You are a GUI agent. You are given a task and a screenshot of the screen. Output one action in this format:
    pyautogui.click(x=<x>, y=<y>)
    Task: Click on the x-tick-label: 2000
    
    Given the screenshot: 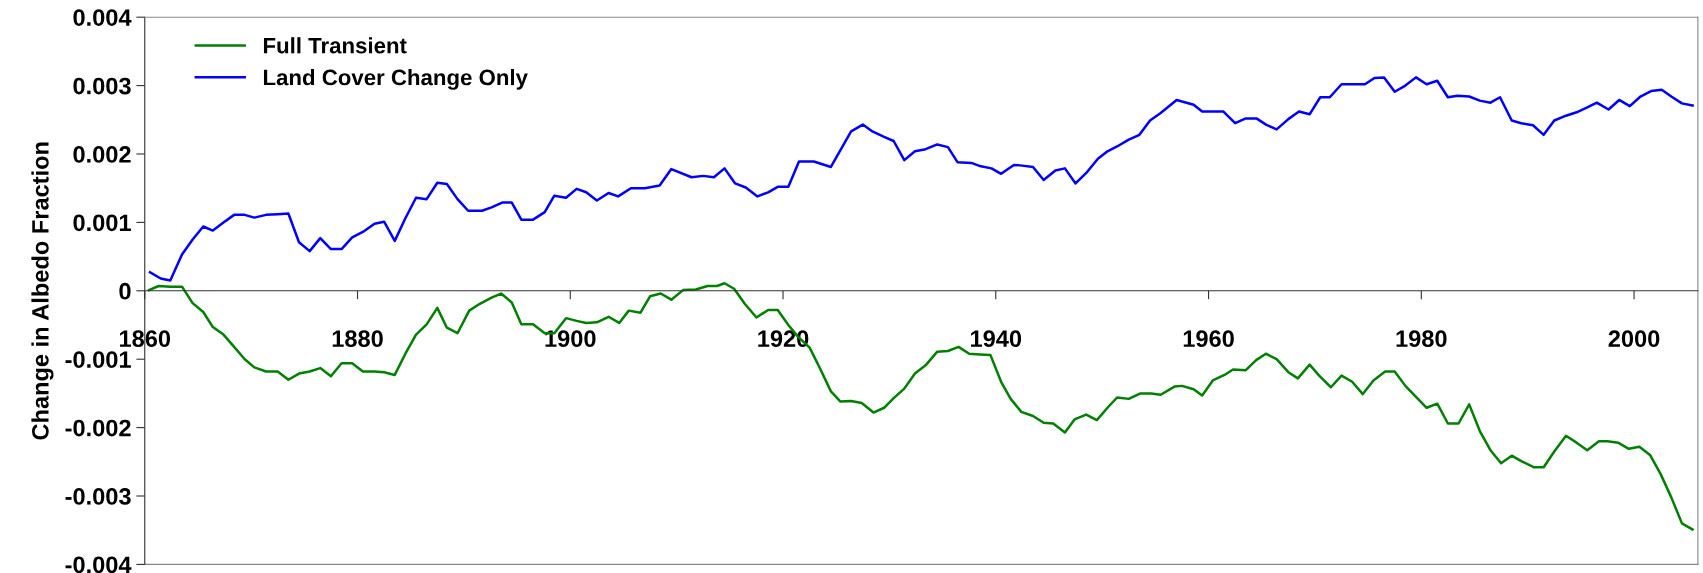 What is the action you would take?
    pyautogui.click(x=1634, y=339)
    